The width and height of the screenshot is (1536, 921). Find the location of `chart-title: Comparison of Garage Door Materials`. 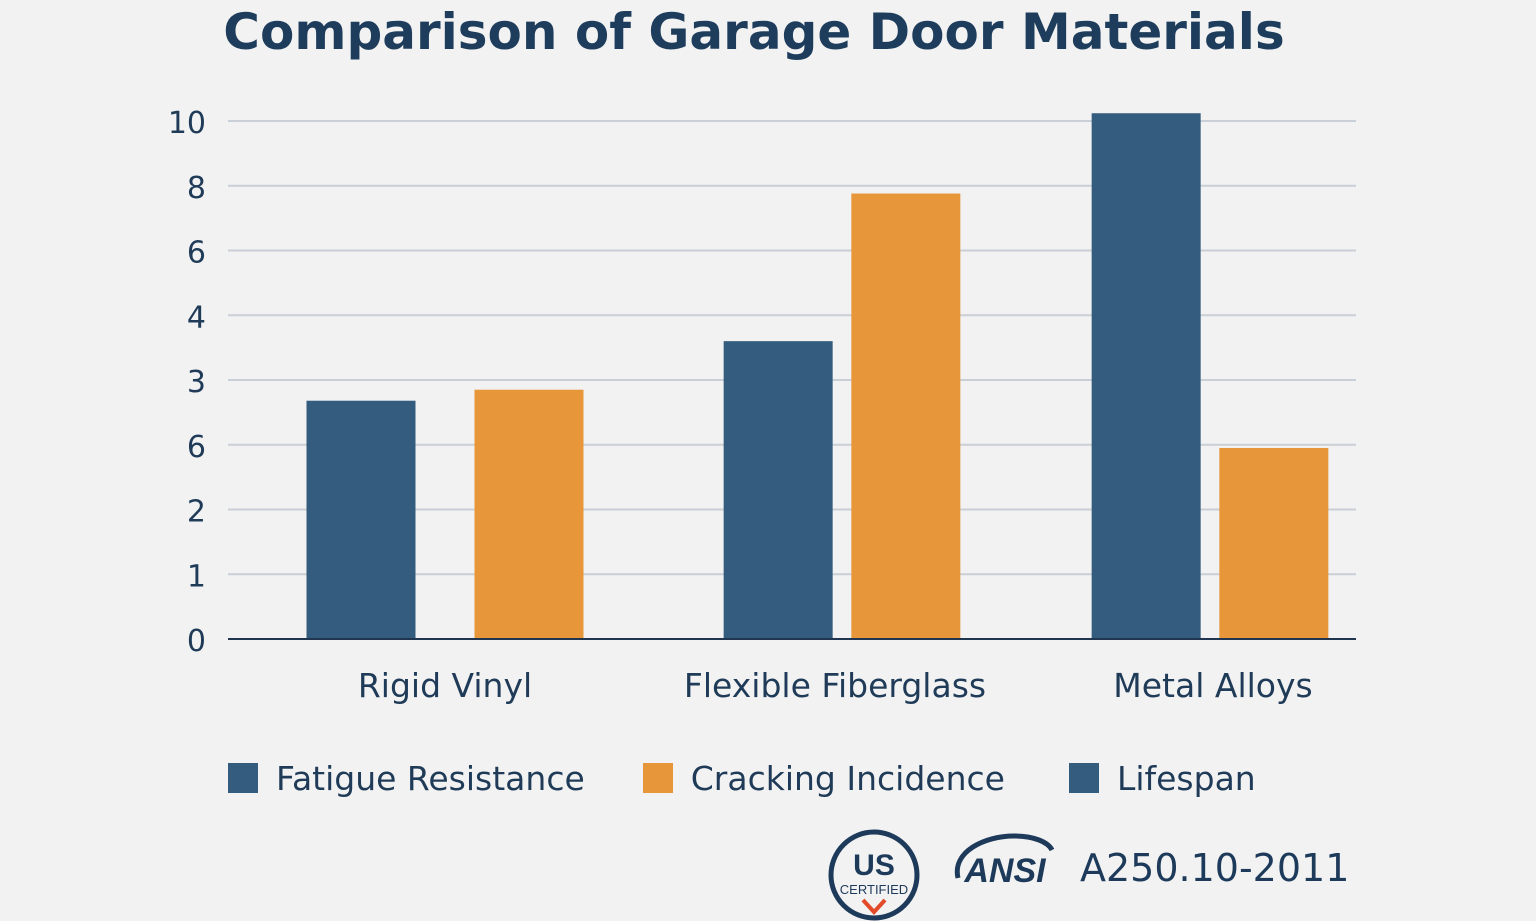

chart-title: Comparison of Garage Door Materials is located at coordinates (754, 32).